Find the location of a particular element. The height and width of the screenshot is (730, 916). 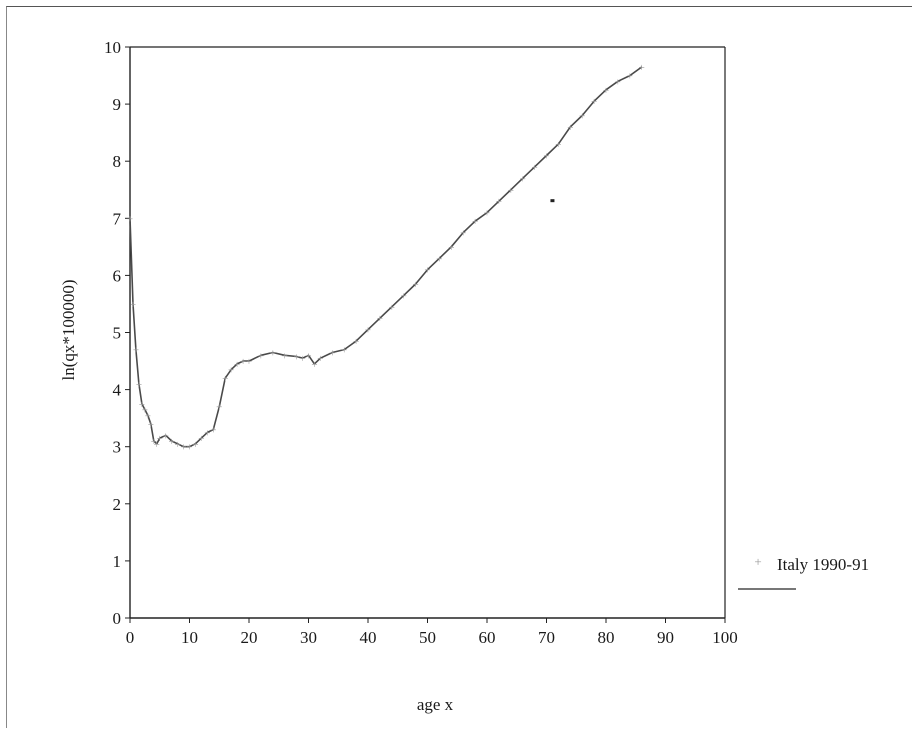

y-tick-label: 1 is located at coordinates (117, 561).